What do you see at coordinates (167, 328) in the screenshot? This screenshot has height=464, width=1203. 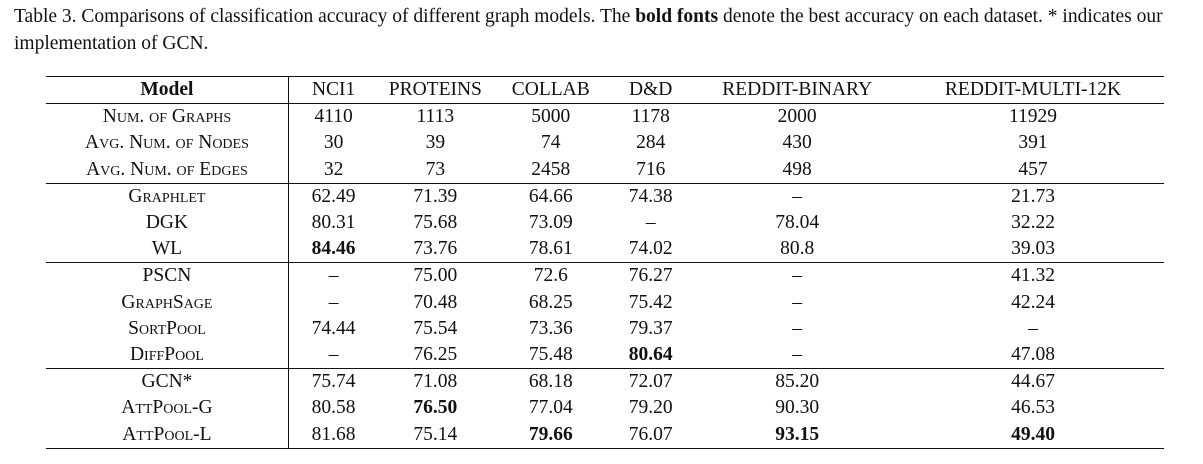 I see `row-label: SortPool` at bounding box center [167, 328].